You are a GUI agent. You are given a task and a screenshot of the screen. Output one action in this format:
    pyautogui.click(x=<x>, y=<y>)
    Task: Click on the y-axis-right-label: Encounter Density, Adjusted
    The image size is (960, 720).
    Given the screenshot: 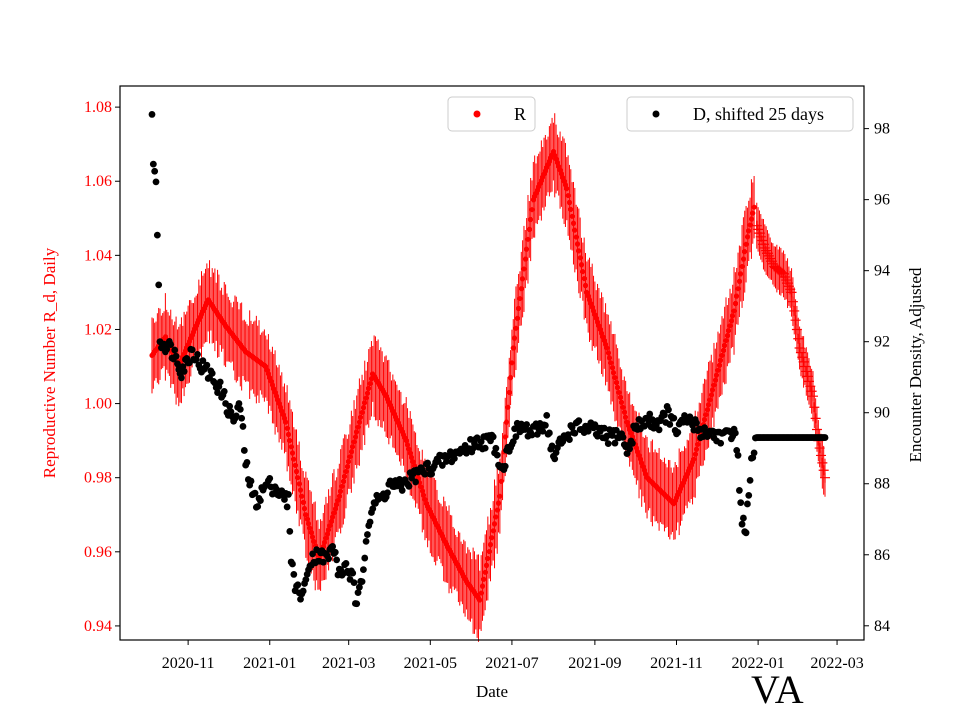 What is the action you would take?
    pyautogui.click(x=915, y=364)
    